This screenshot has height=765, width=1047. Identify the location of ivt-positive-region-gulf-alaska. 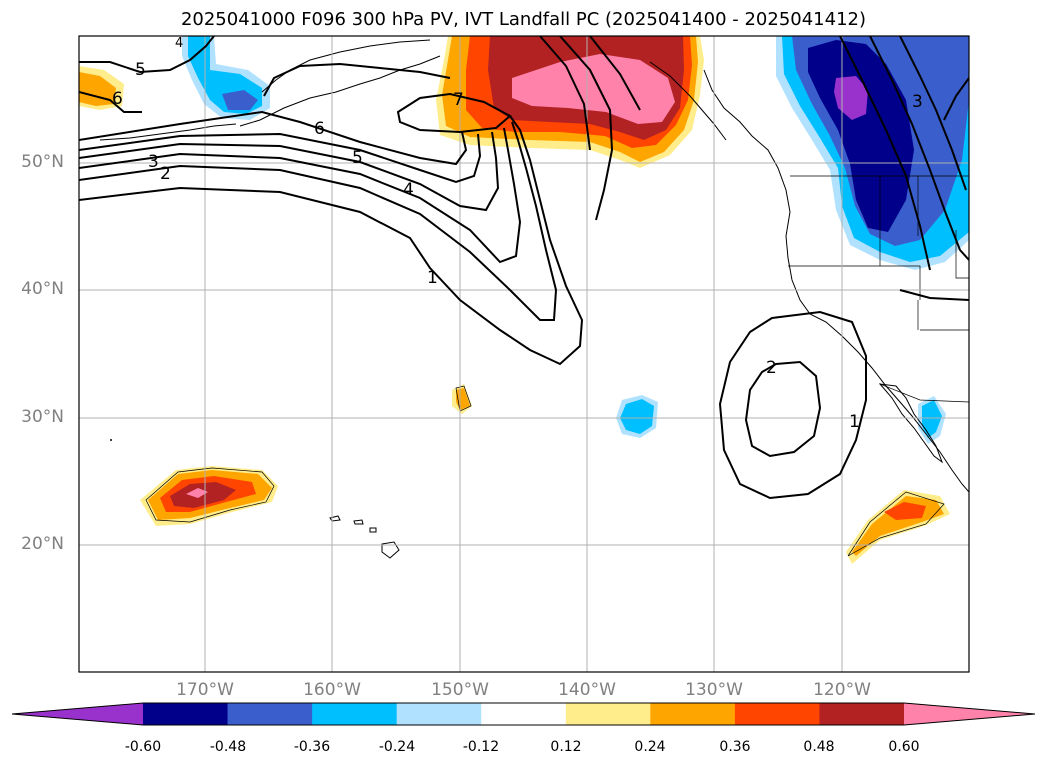
(570, 102).